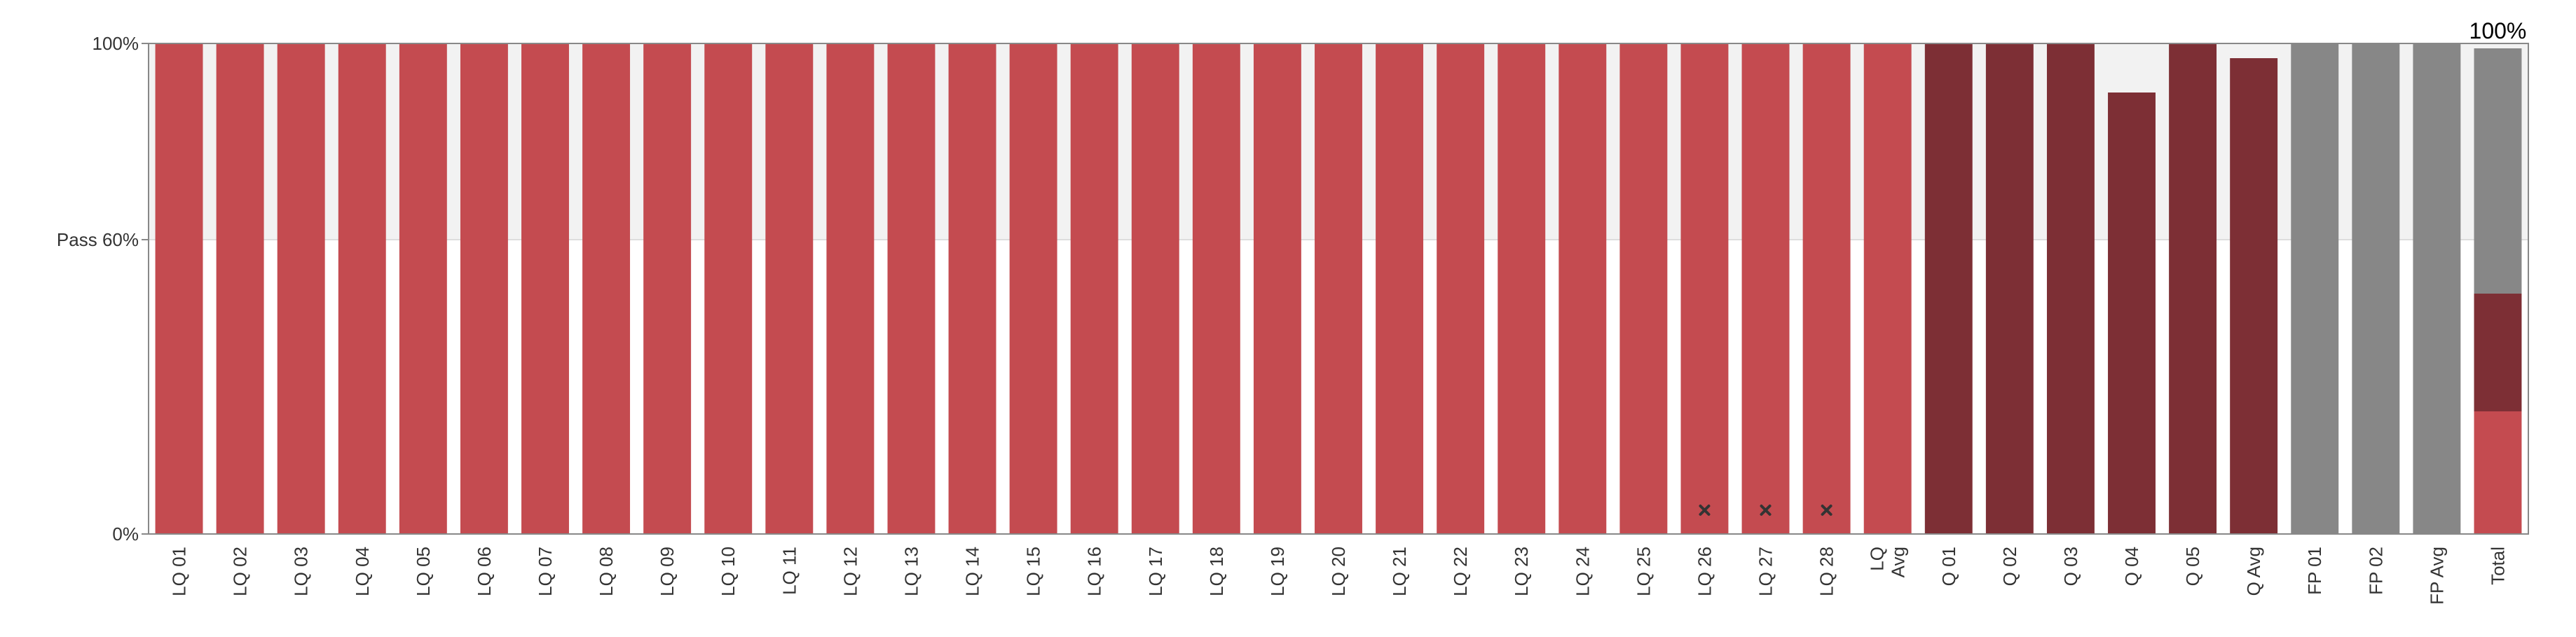 Image resolution: width=2576 pixels, height=637 pixels. I want to click on x-tick-label: LQ 20, so click(1338, 571).